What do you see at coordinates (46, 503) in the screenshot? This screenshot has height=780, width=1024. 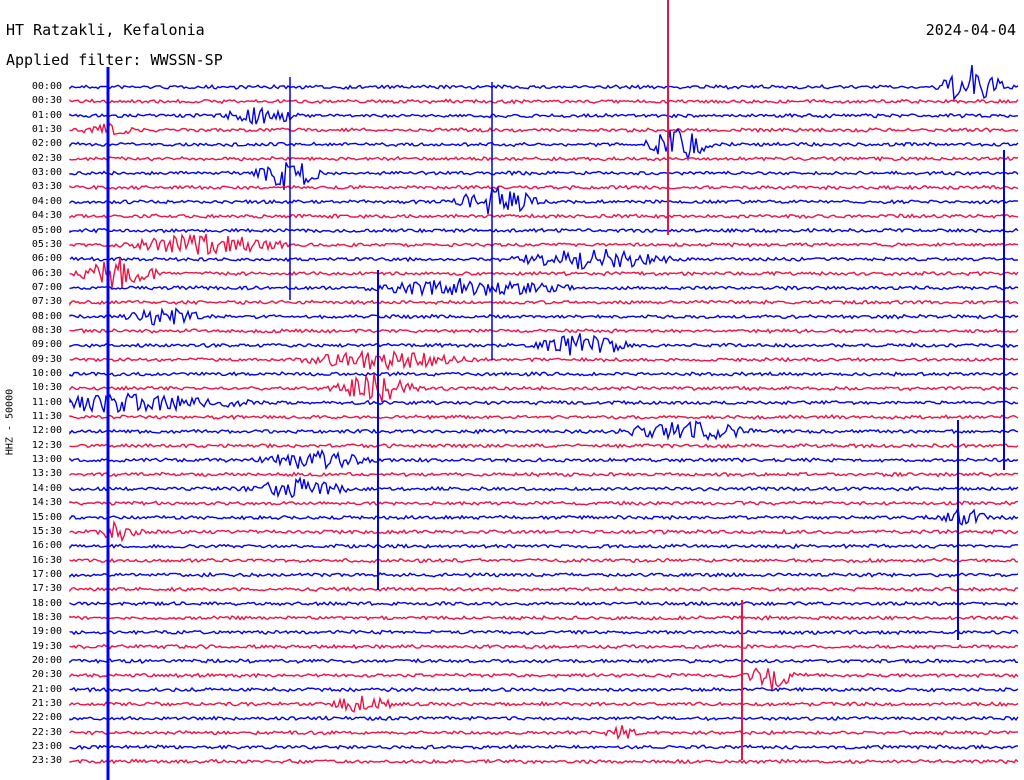 I see `time-label: 14:30` at bounding box center [46, 503].